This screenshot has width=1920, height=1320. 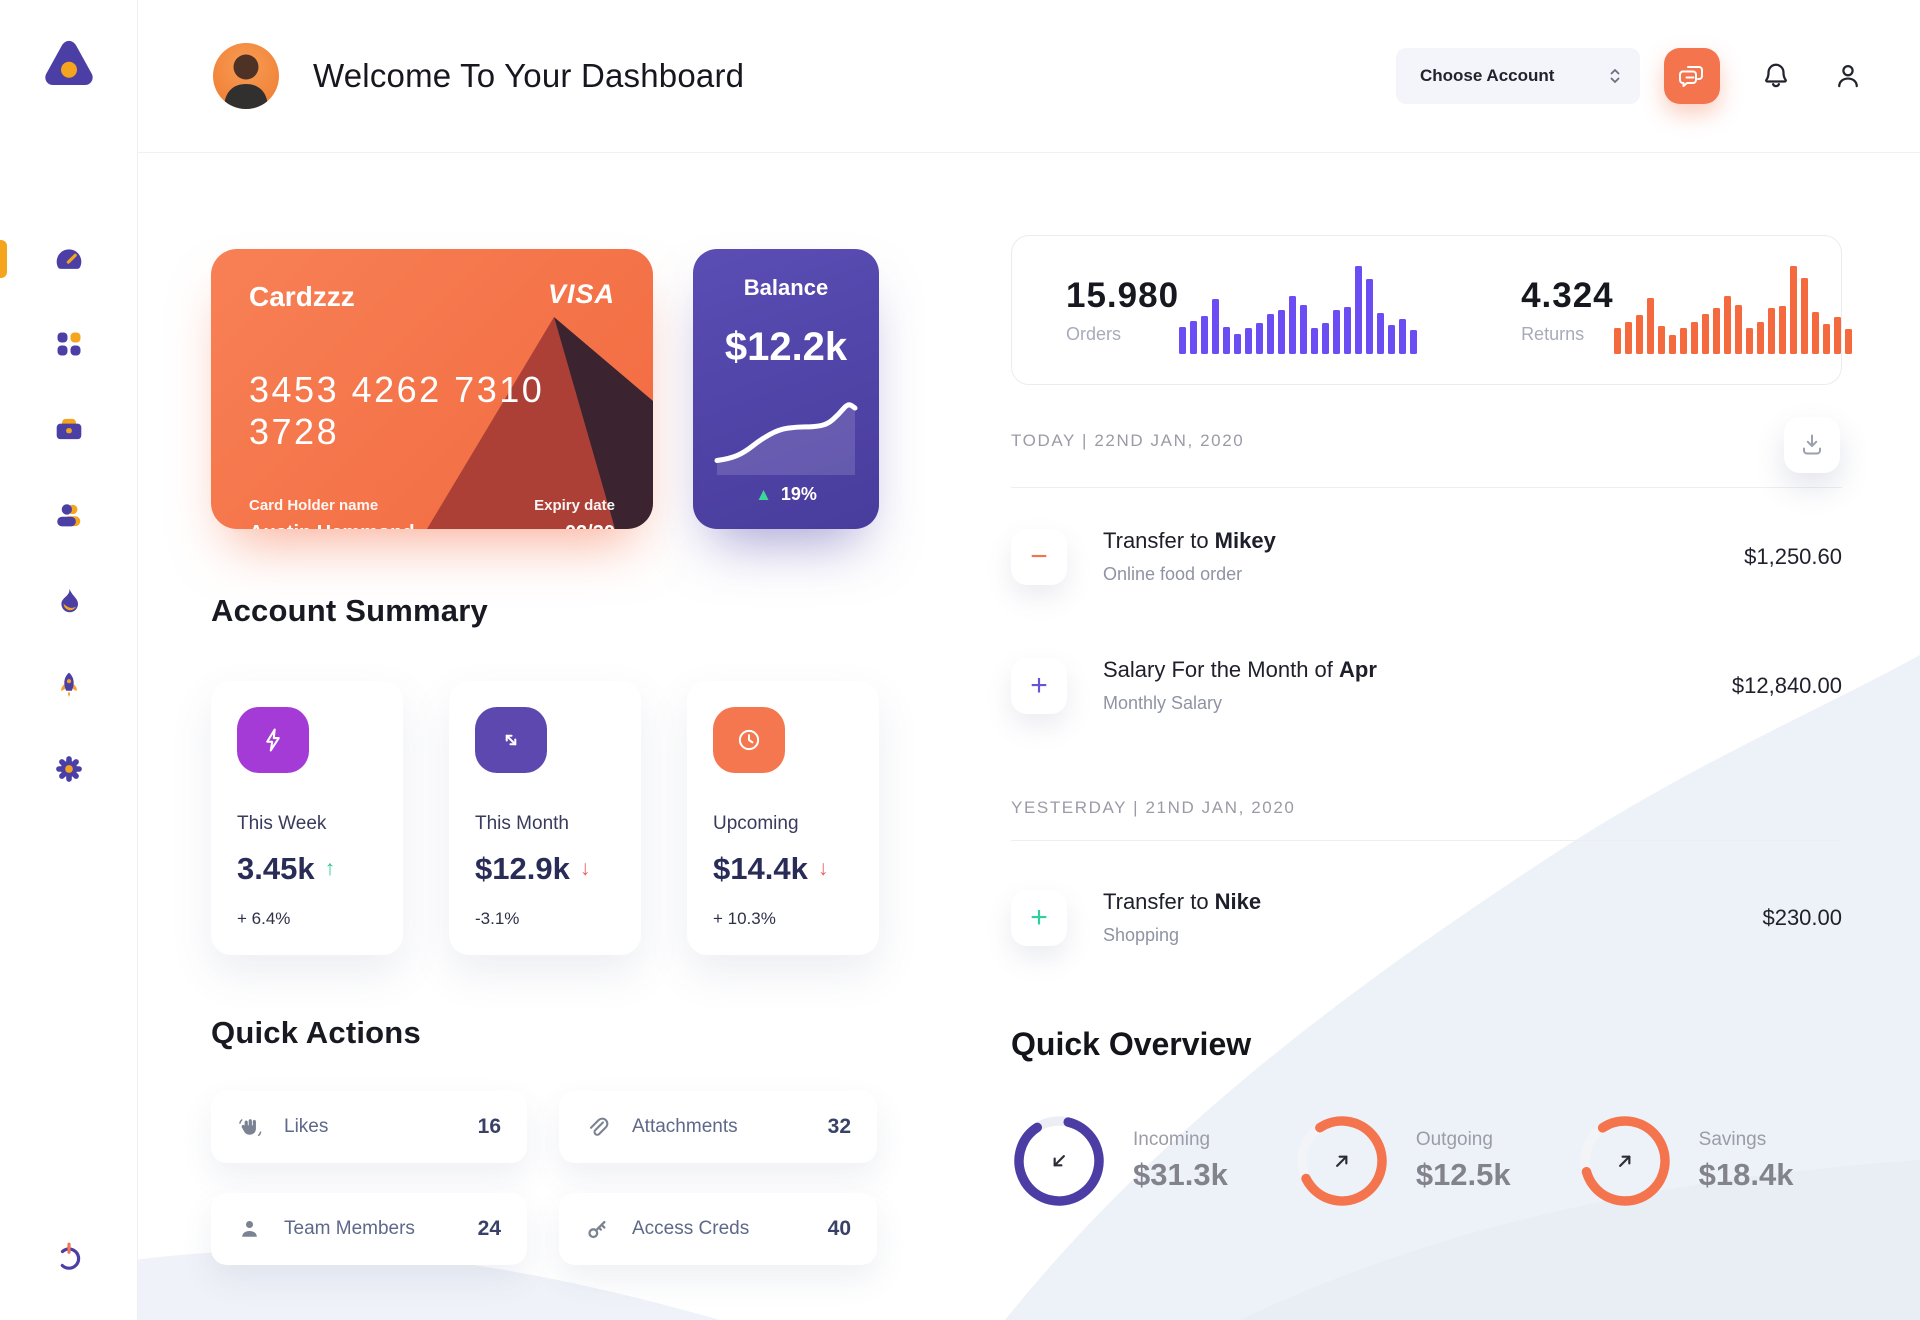 I want to click on quick-action-attachments: Attachments 32, so click(x=718, y=1127).